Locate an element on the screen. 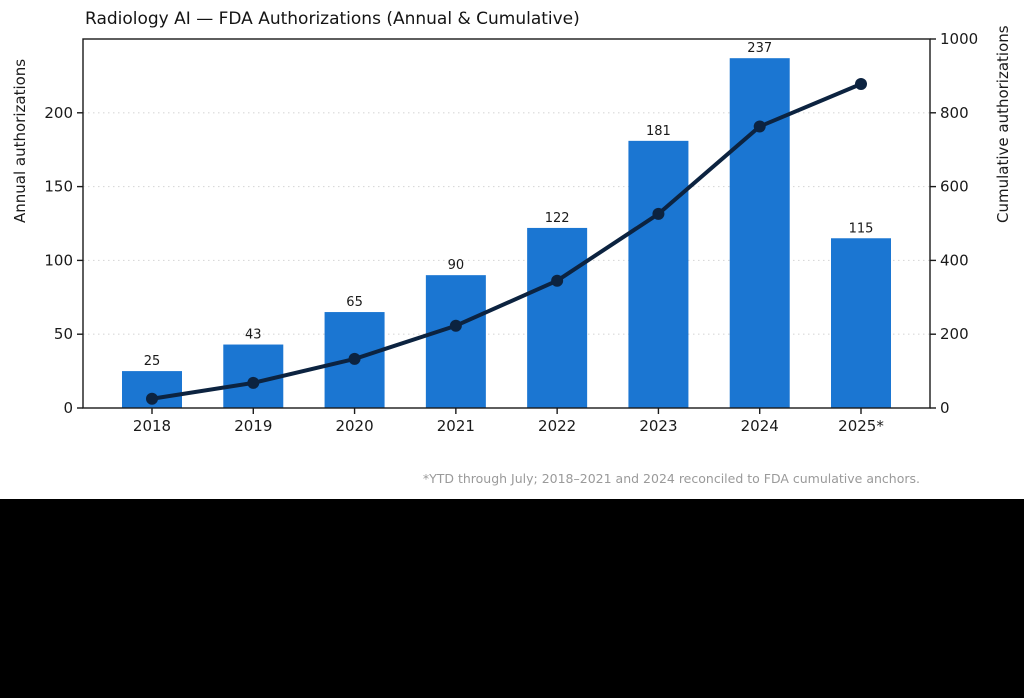 The height and width of the screenshot is (698, 1024). bar-label-2024: 237 is located at coordinates (759, 48).